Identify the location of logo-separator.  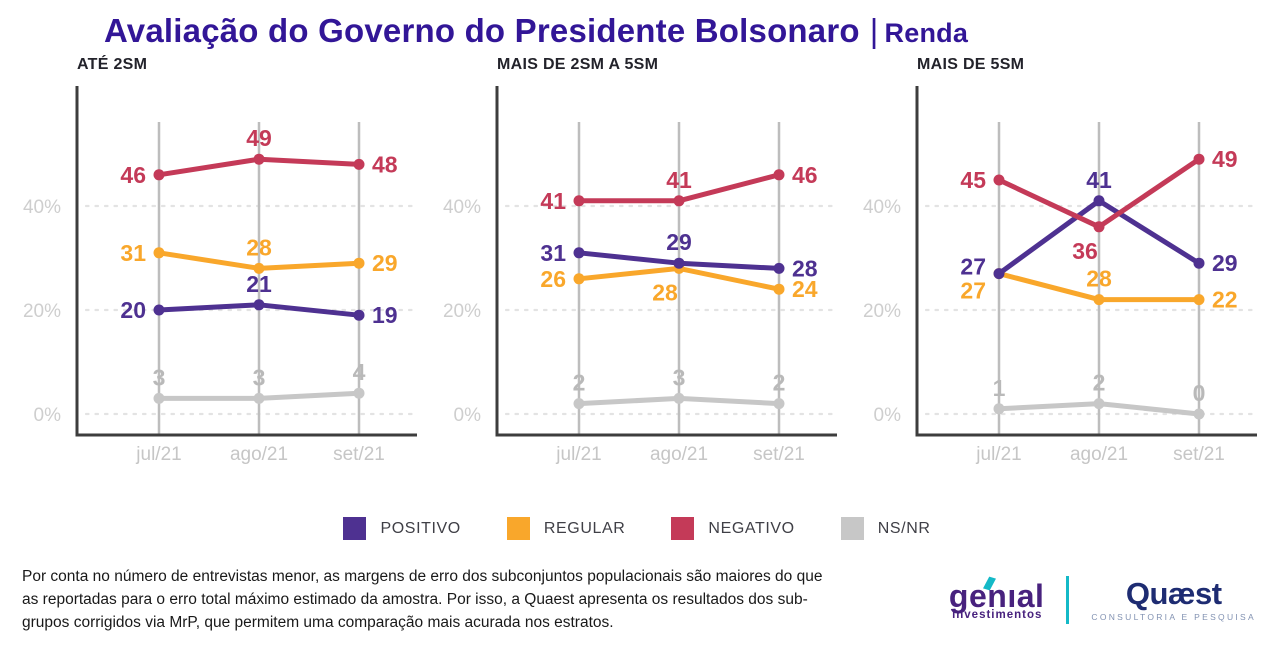
(1068, 600).